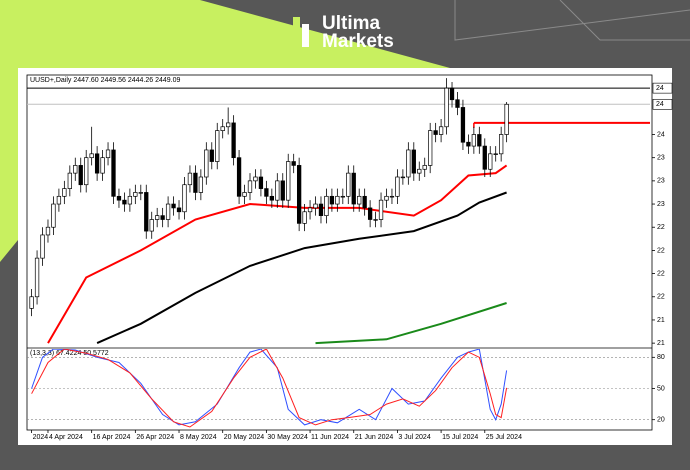 This screenshot has height=470, width=690. What do you see at coordinates (374, 437) in the screenshot?
I see `x-tick-label: 21 Jun 2024` at bounding box center [374, 437].